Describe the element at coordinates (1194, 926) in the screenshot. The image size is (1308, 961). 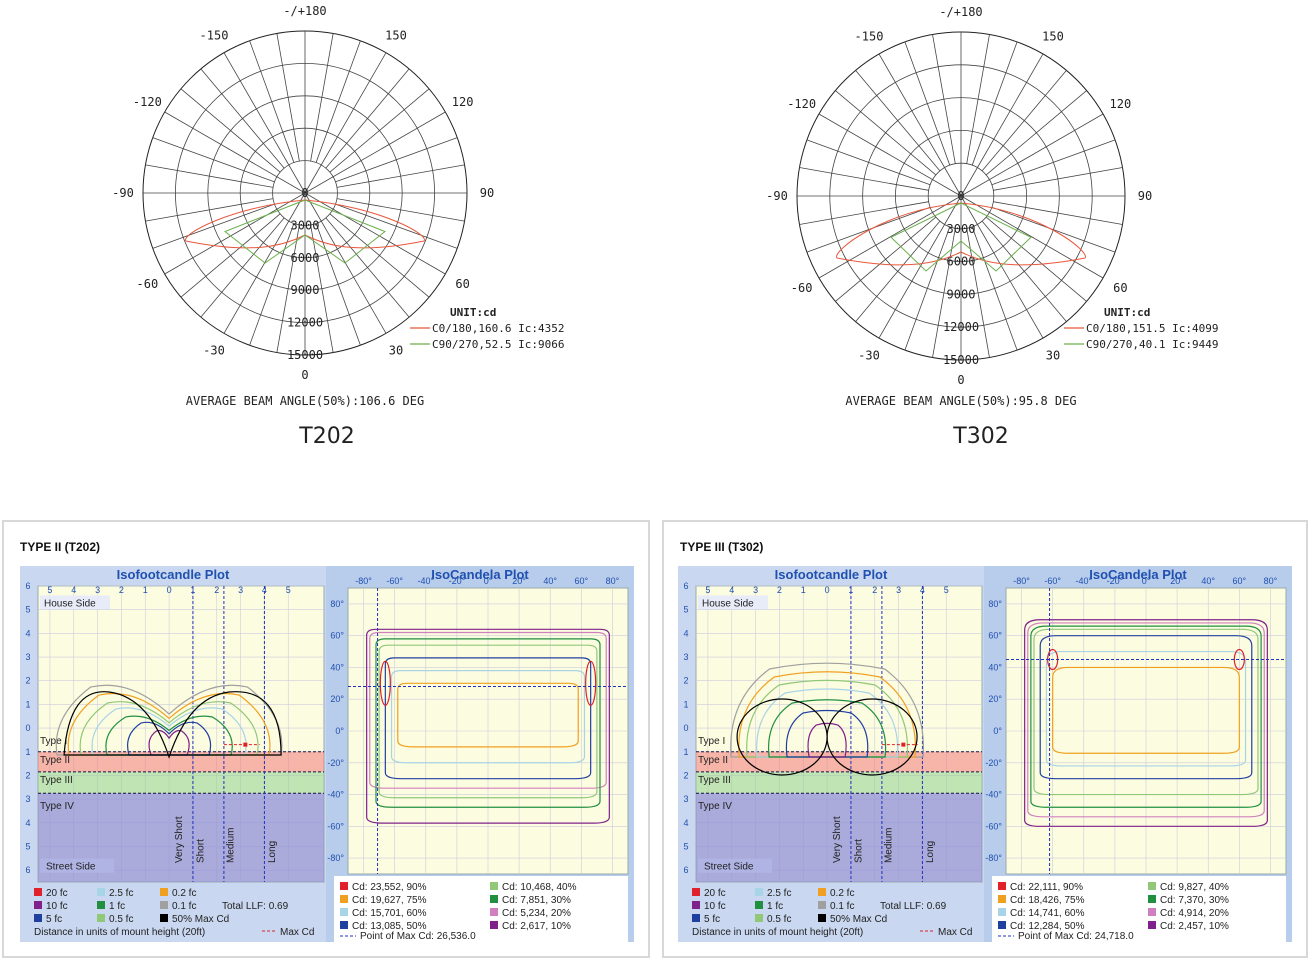
I see `cd-legend-label: Cd: 2,457, 10%` at that location.